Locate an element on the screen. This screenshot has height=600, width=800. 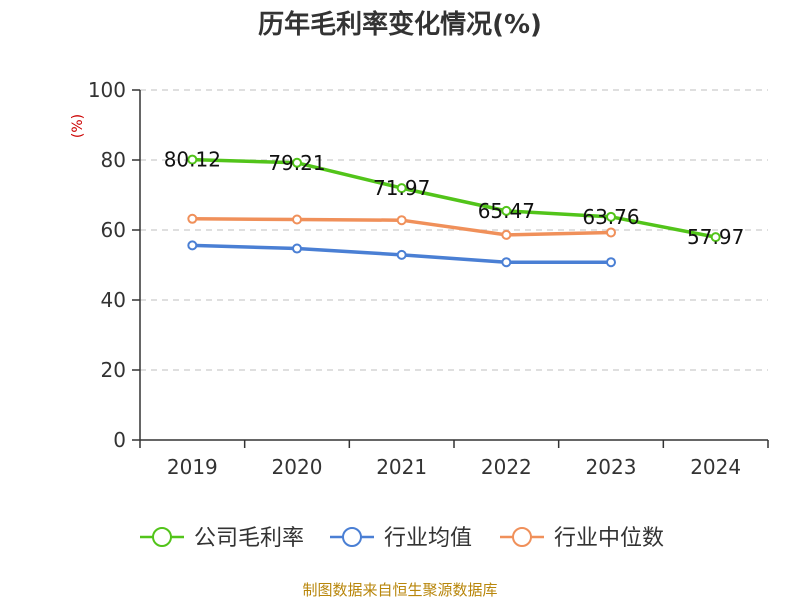
x-tick-label: 2021 is located at coordinates (401, 467).